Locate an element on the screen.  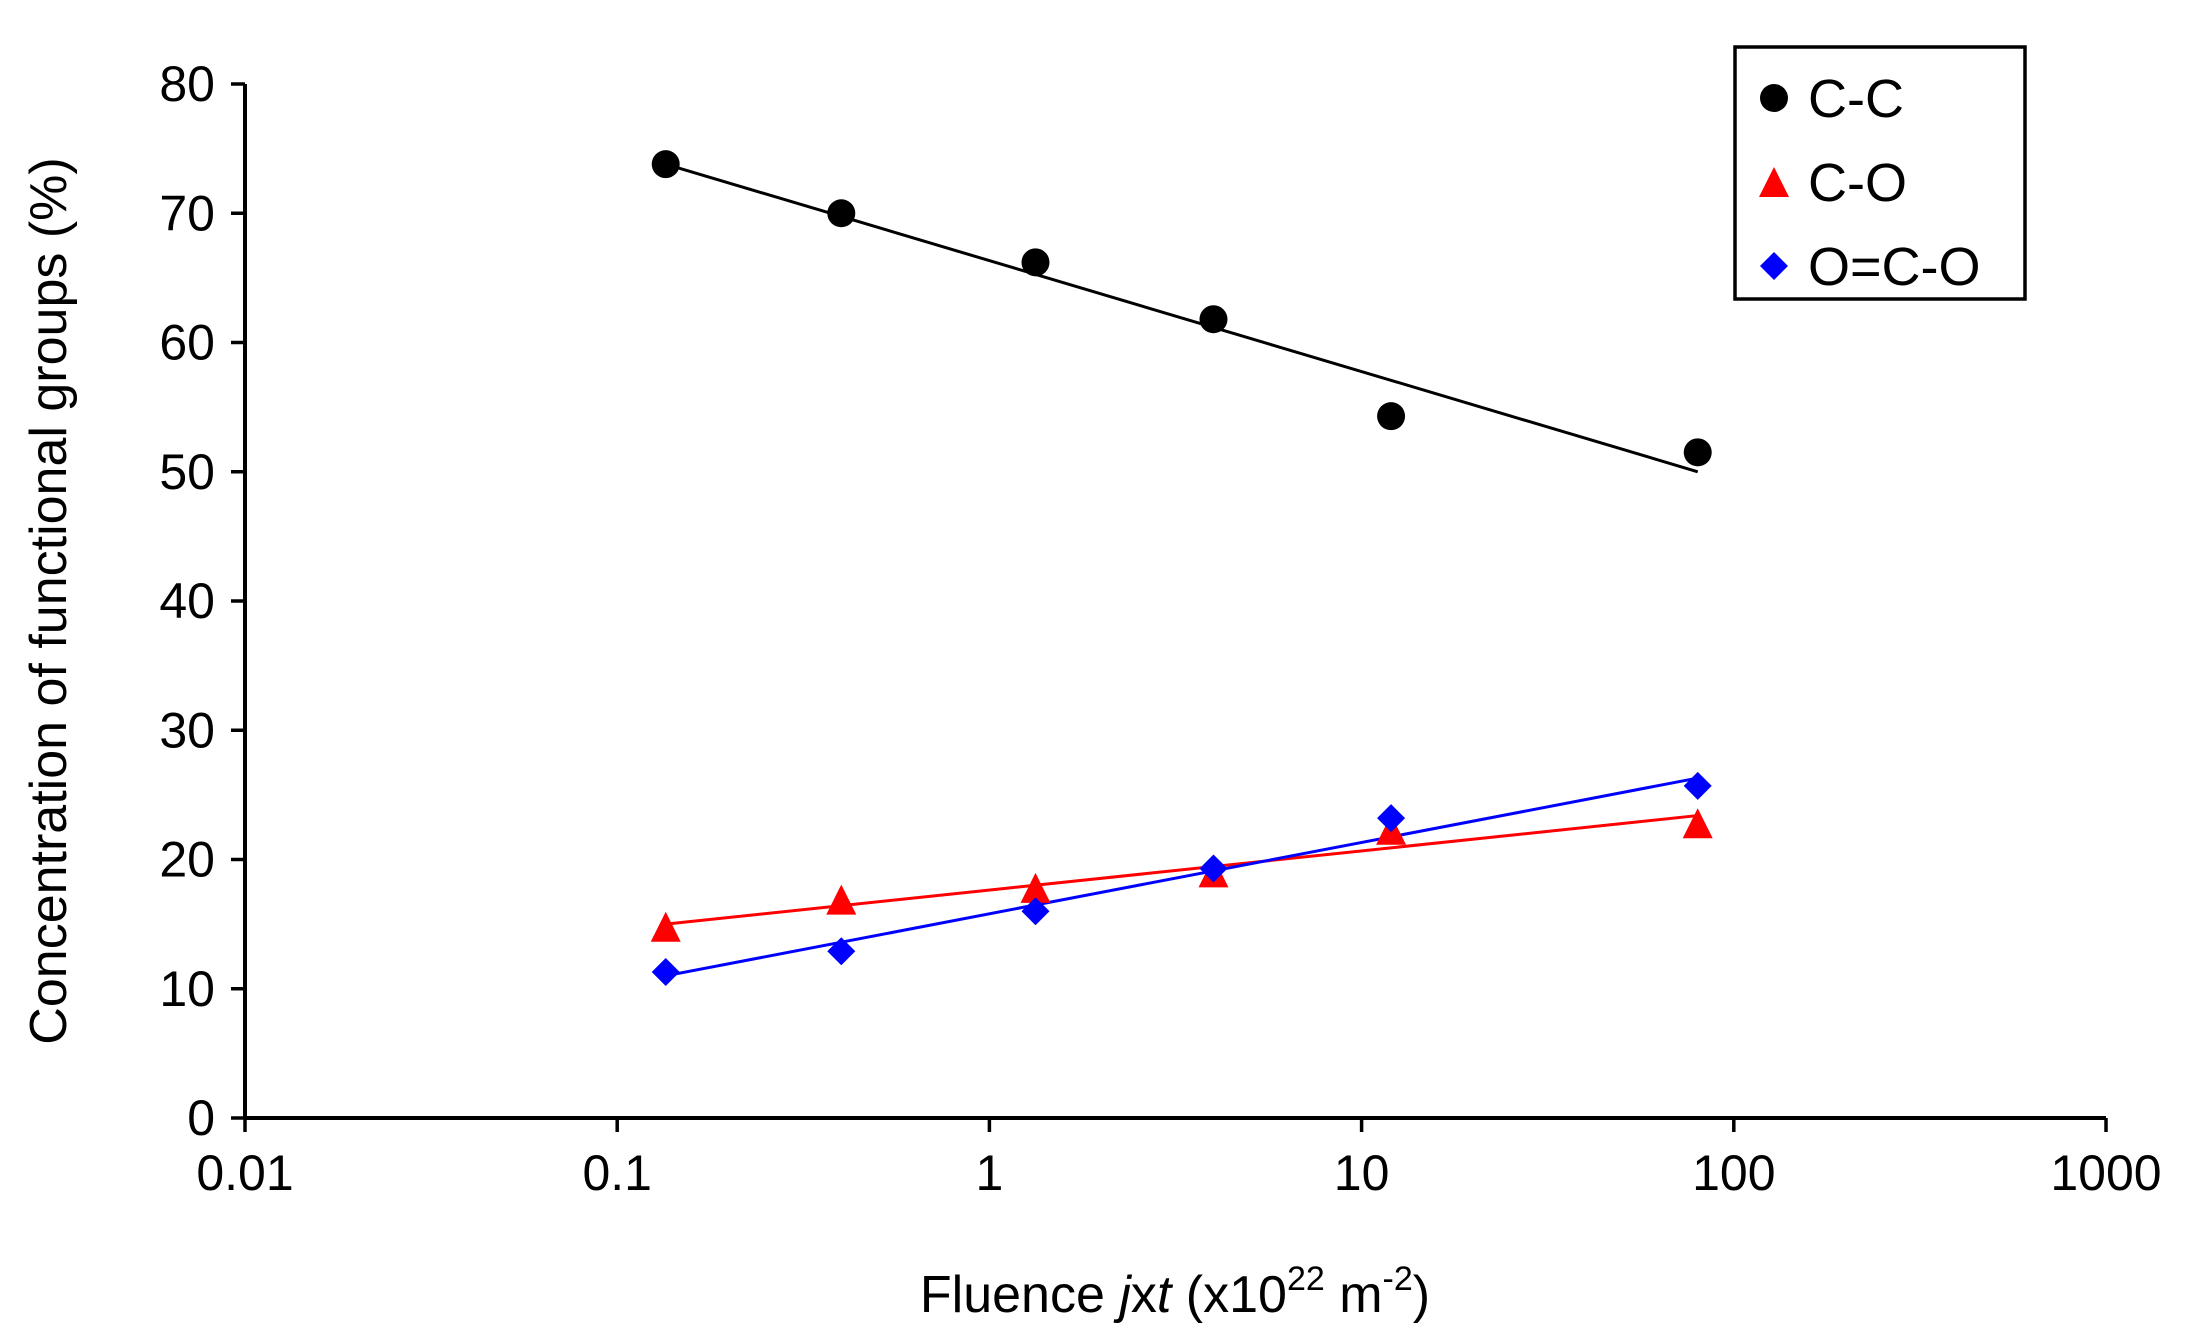
trend-line-c-c is located at coordinates (1182, 318).